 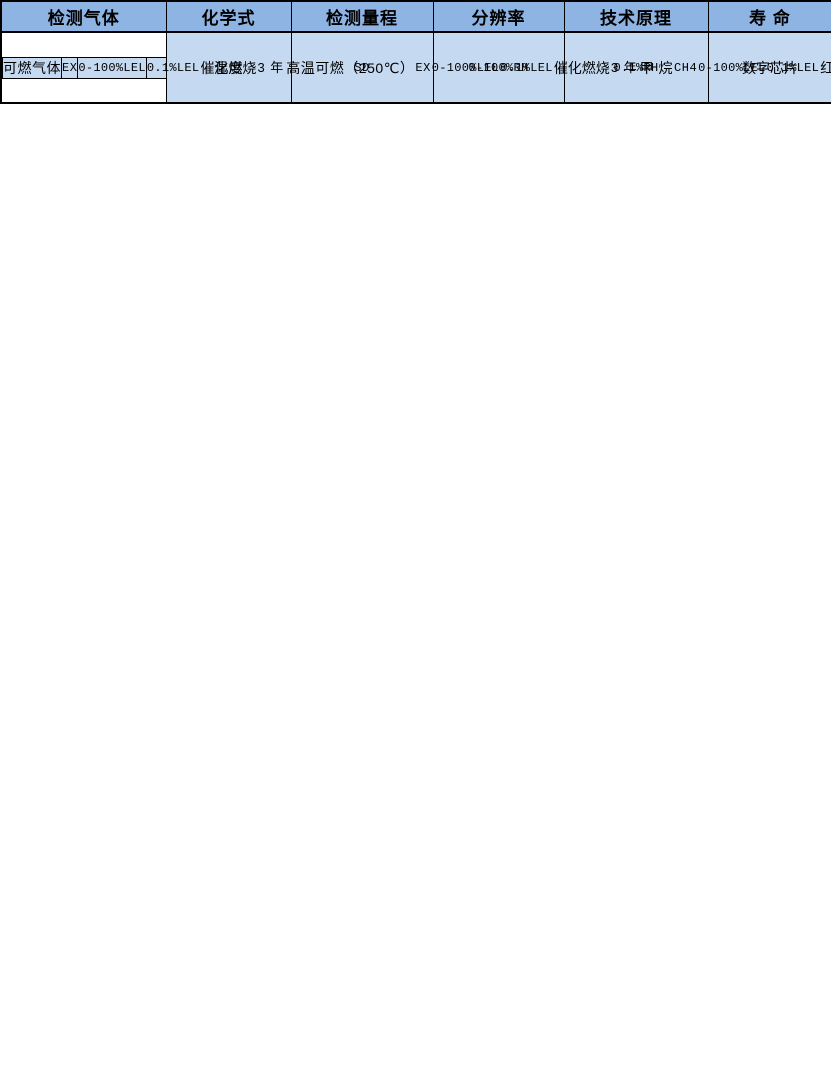 I want to click on cell-range: 0-100%LEL, so click(x=112, y=67).